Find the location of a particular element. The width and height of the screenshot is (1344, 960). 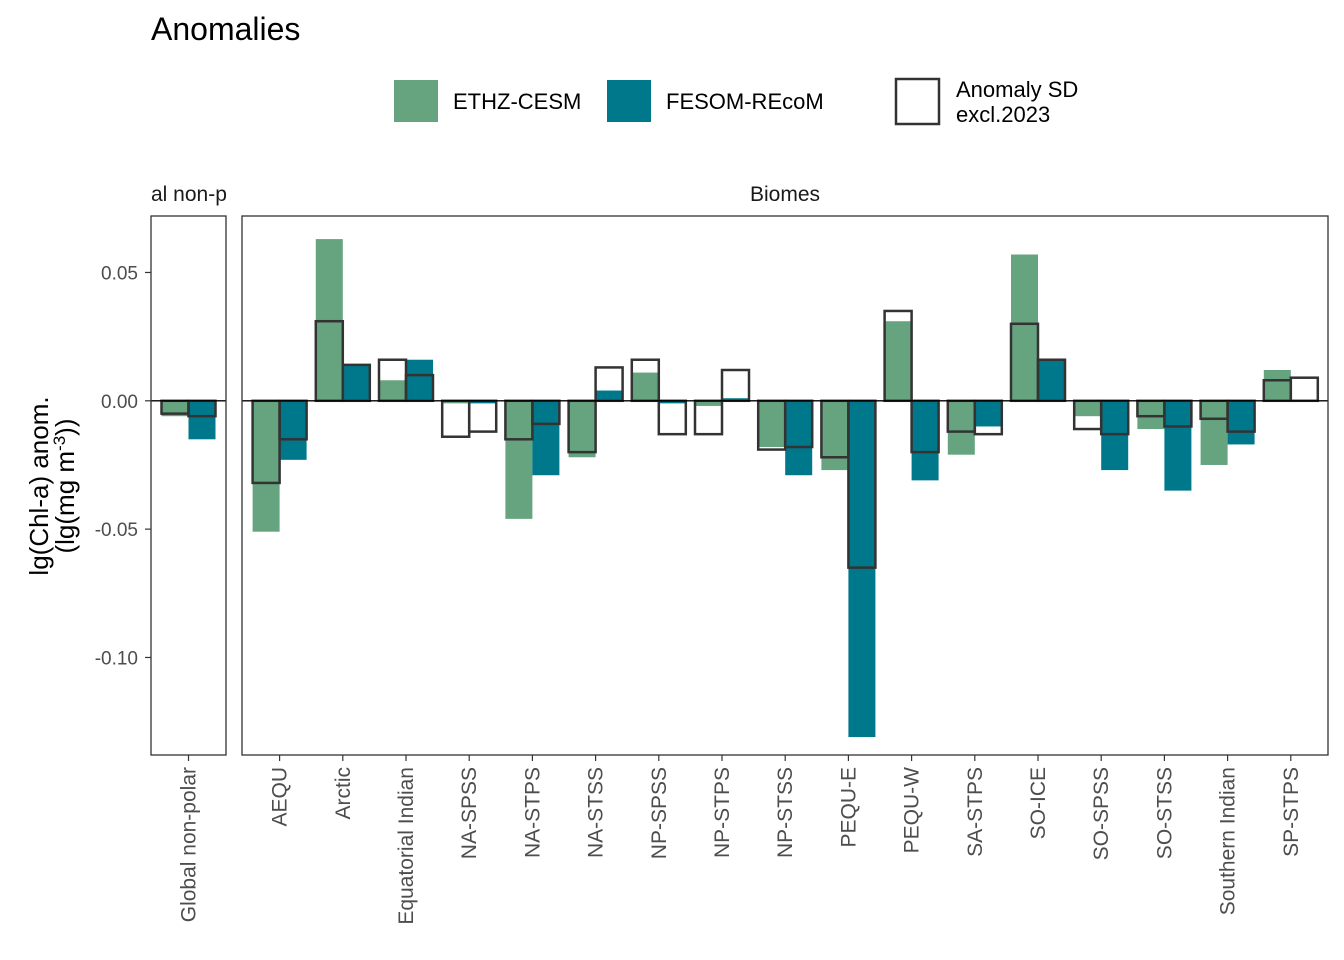

bar-ethz-cesm-aequ is located at coordinates (266, 466).